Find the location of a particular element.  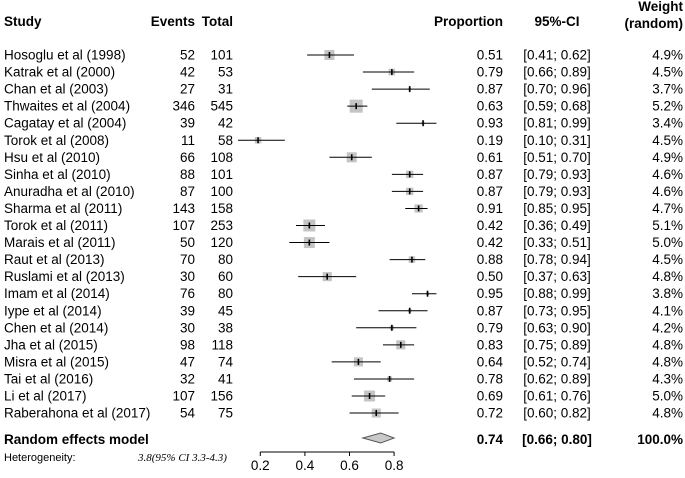

study-events: 39 is located at coordinates (187, 310).